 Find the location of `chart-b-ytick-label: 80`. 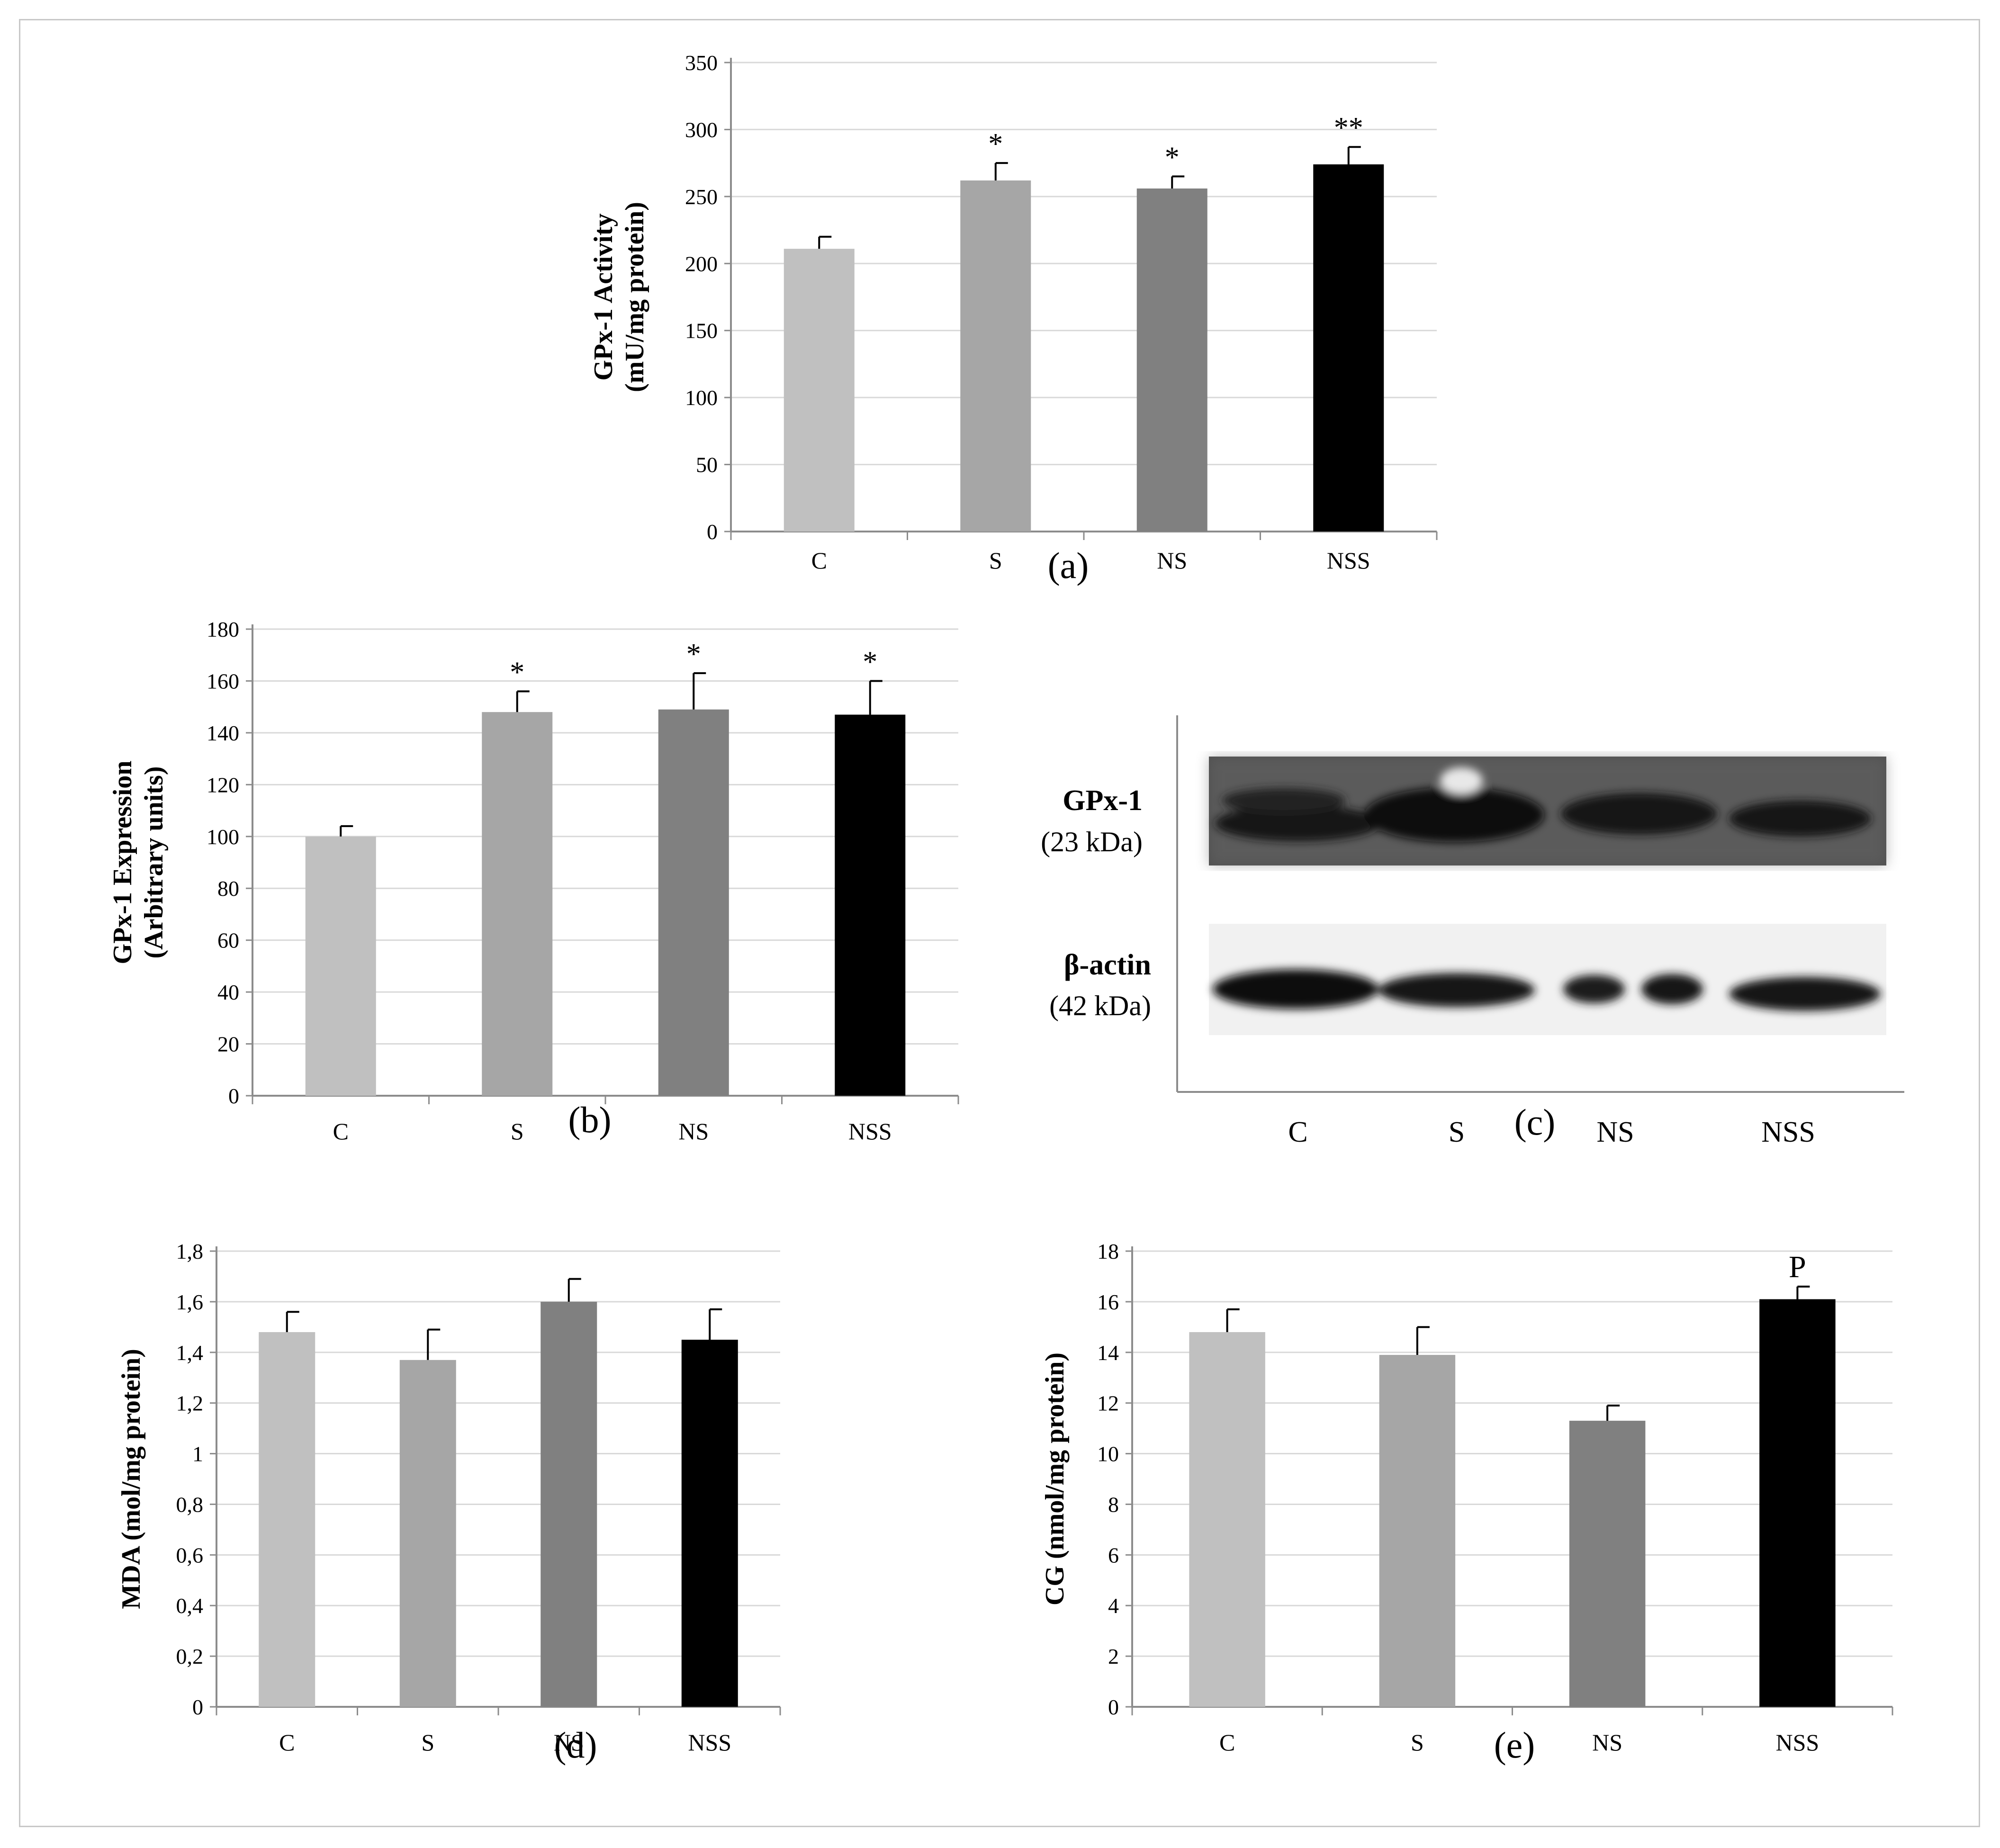

chart-b-ytick-label: 80 is located at coordinates (228, 888).